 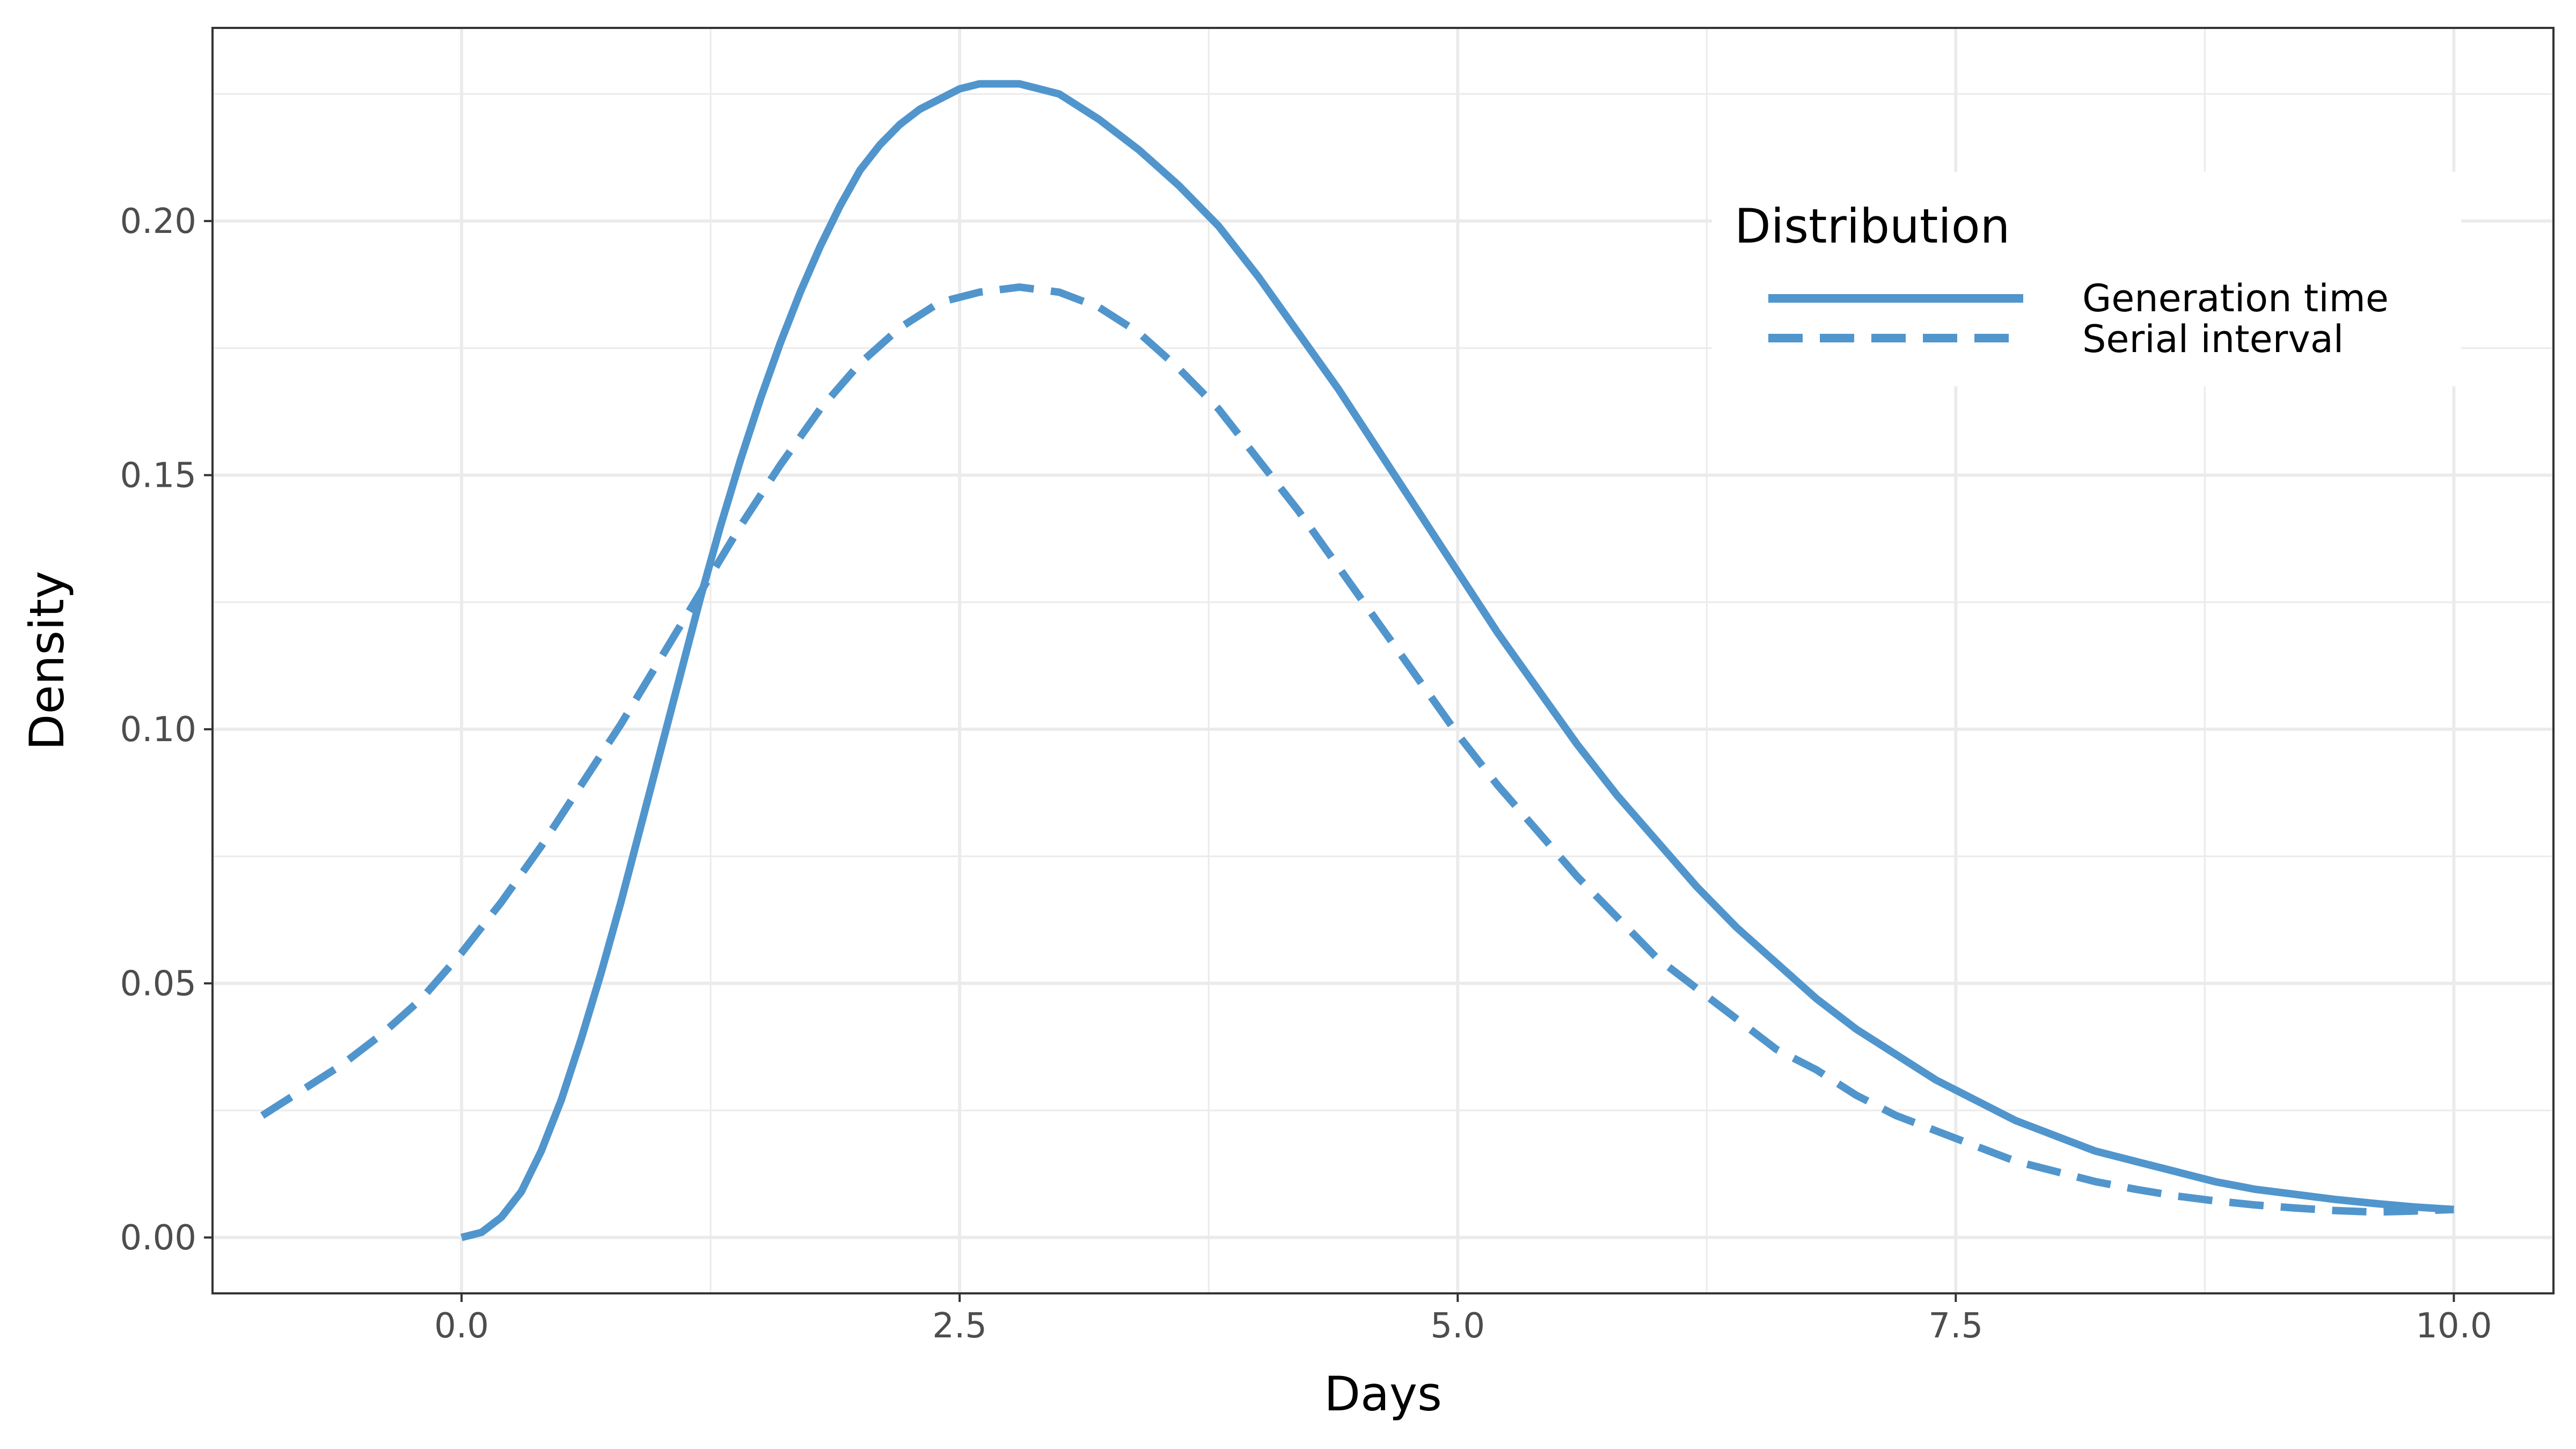 What do you see at coordinates (158, 730) in the screenshot?
I see `y-tick-label: 0.10` at bounding box center [158, 730].